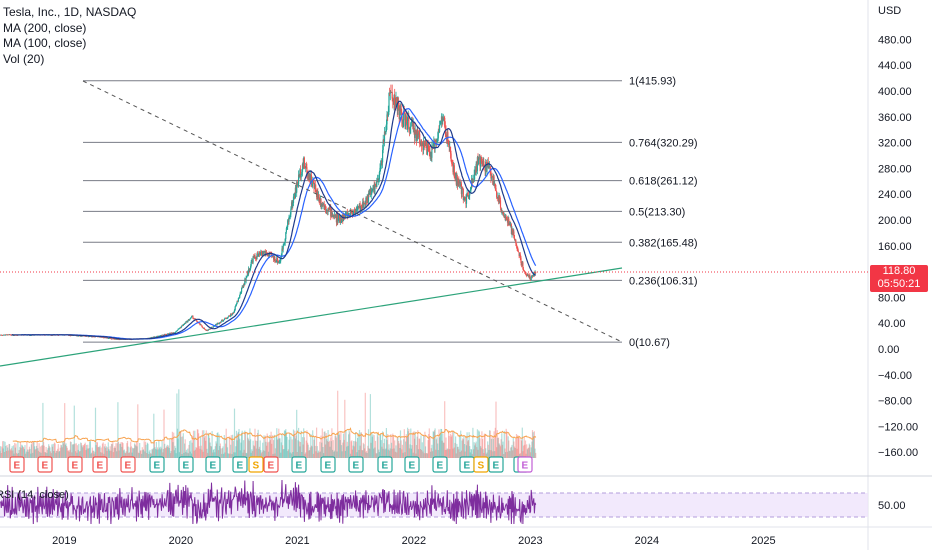  I want to click on svg-text: E, so click(412, 466).